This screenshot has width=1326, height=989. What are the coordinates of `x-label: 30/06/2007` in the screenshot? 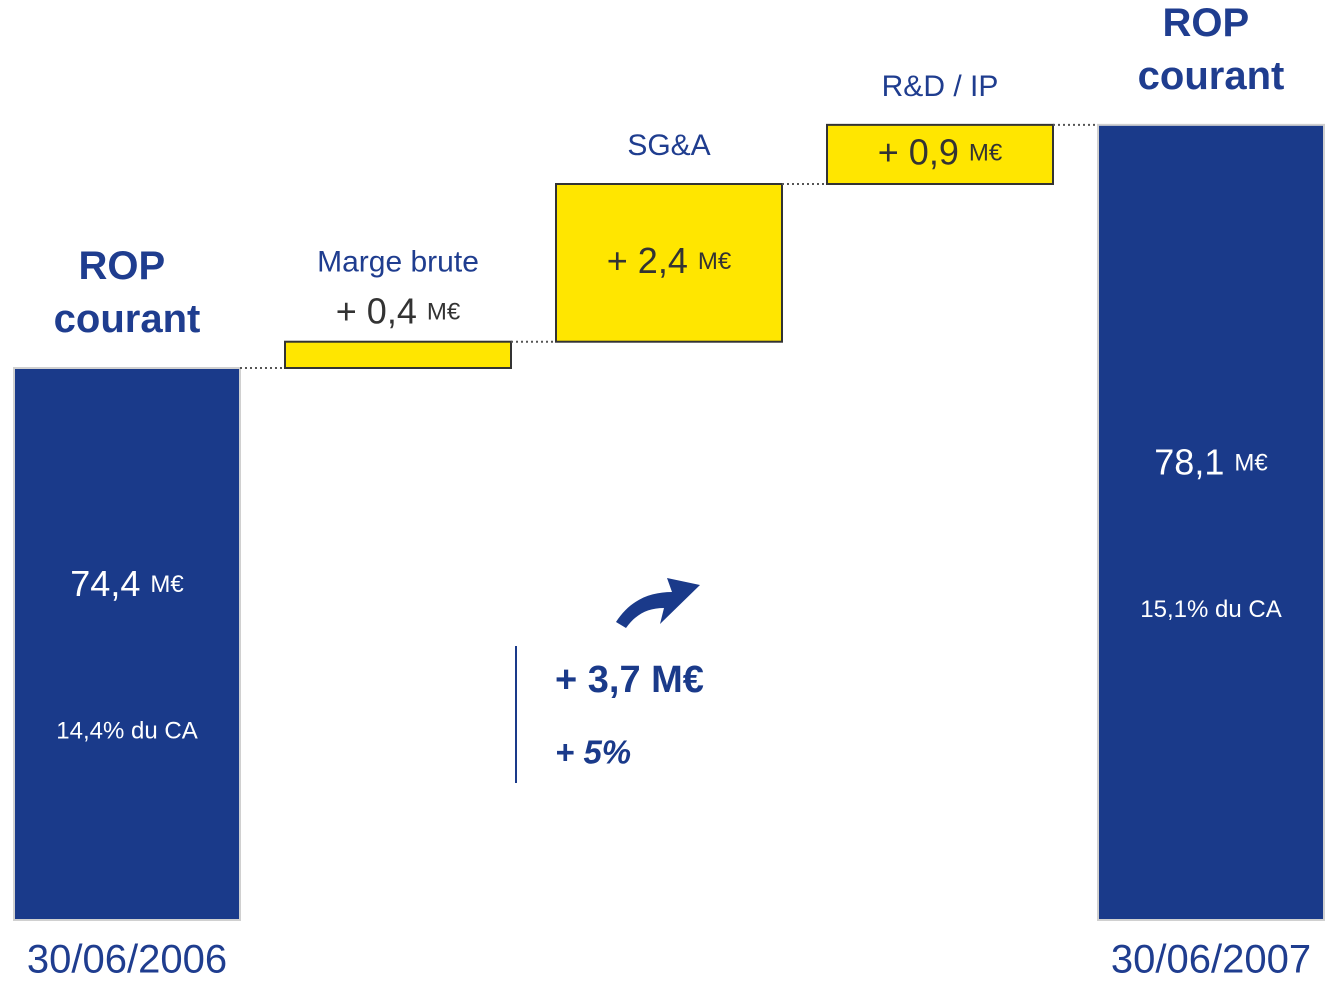 It's located at (1211, 960).